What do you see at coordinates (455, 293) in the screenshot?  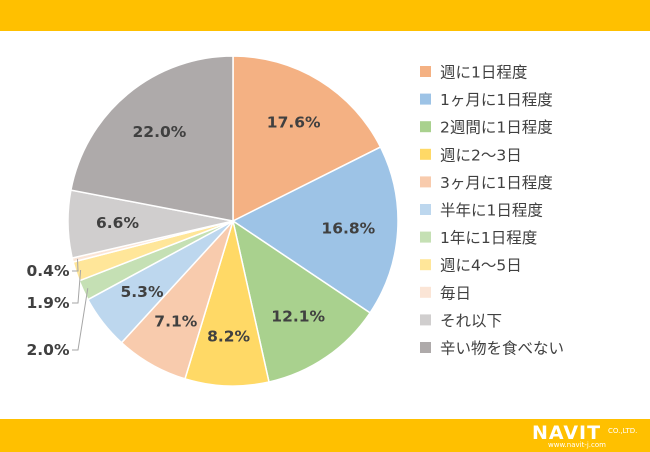 I see `legend-label: 毎日` at bounding box center [455, 293].